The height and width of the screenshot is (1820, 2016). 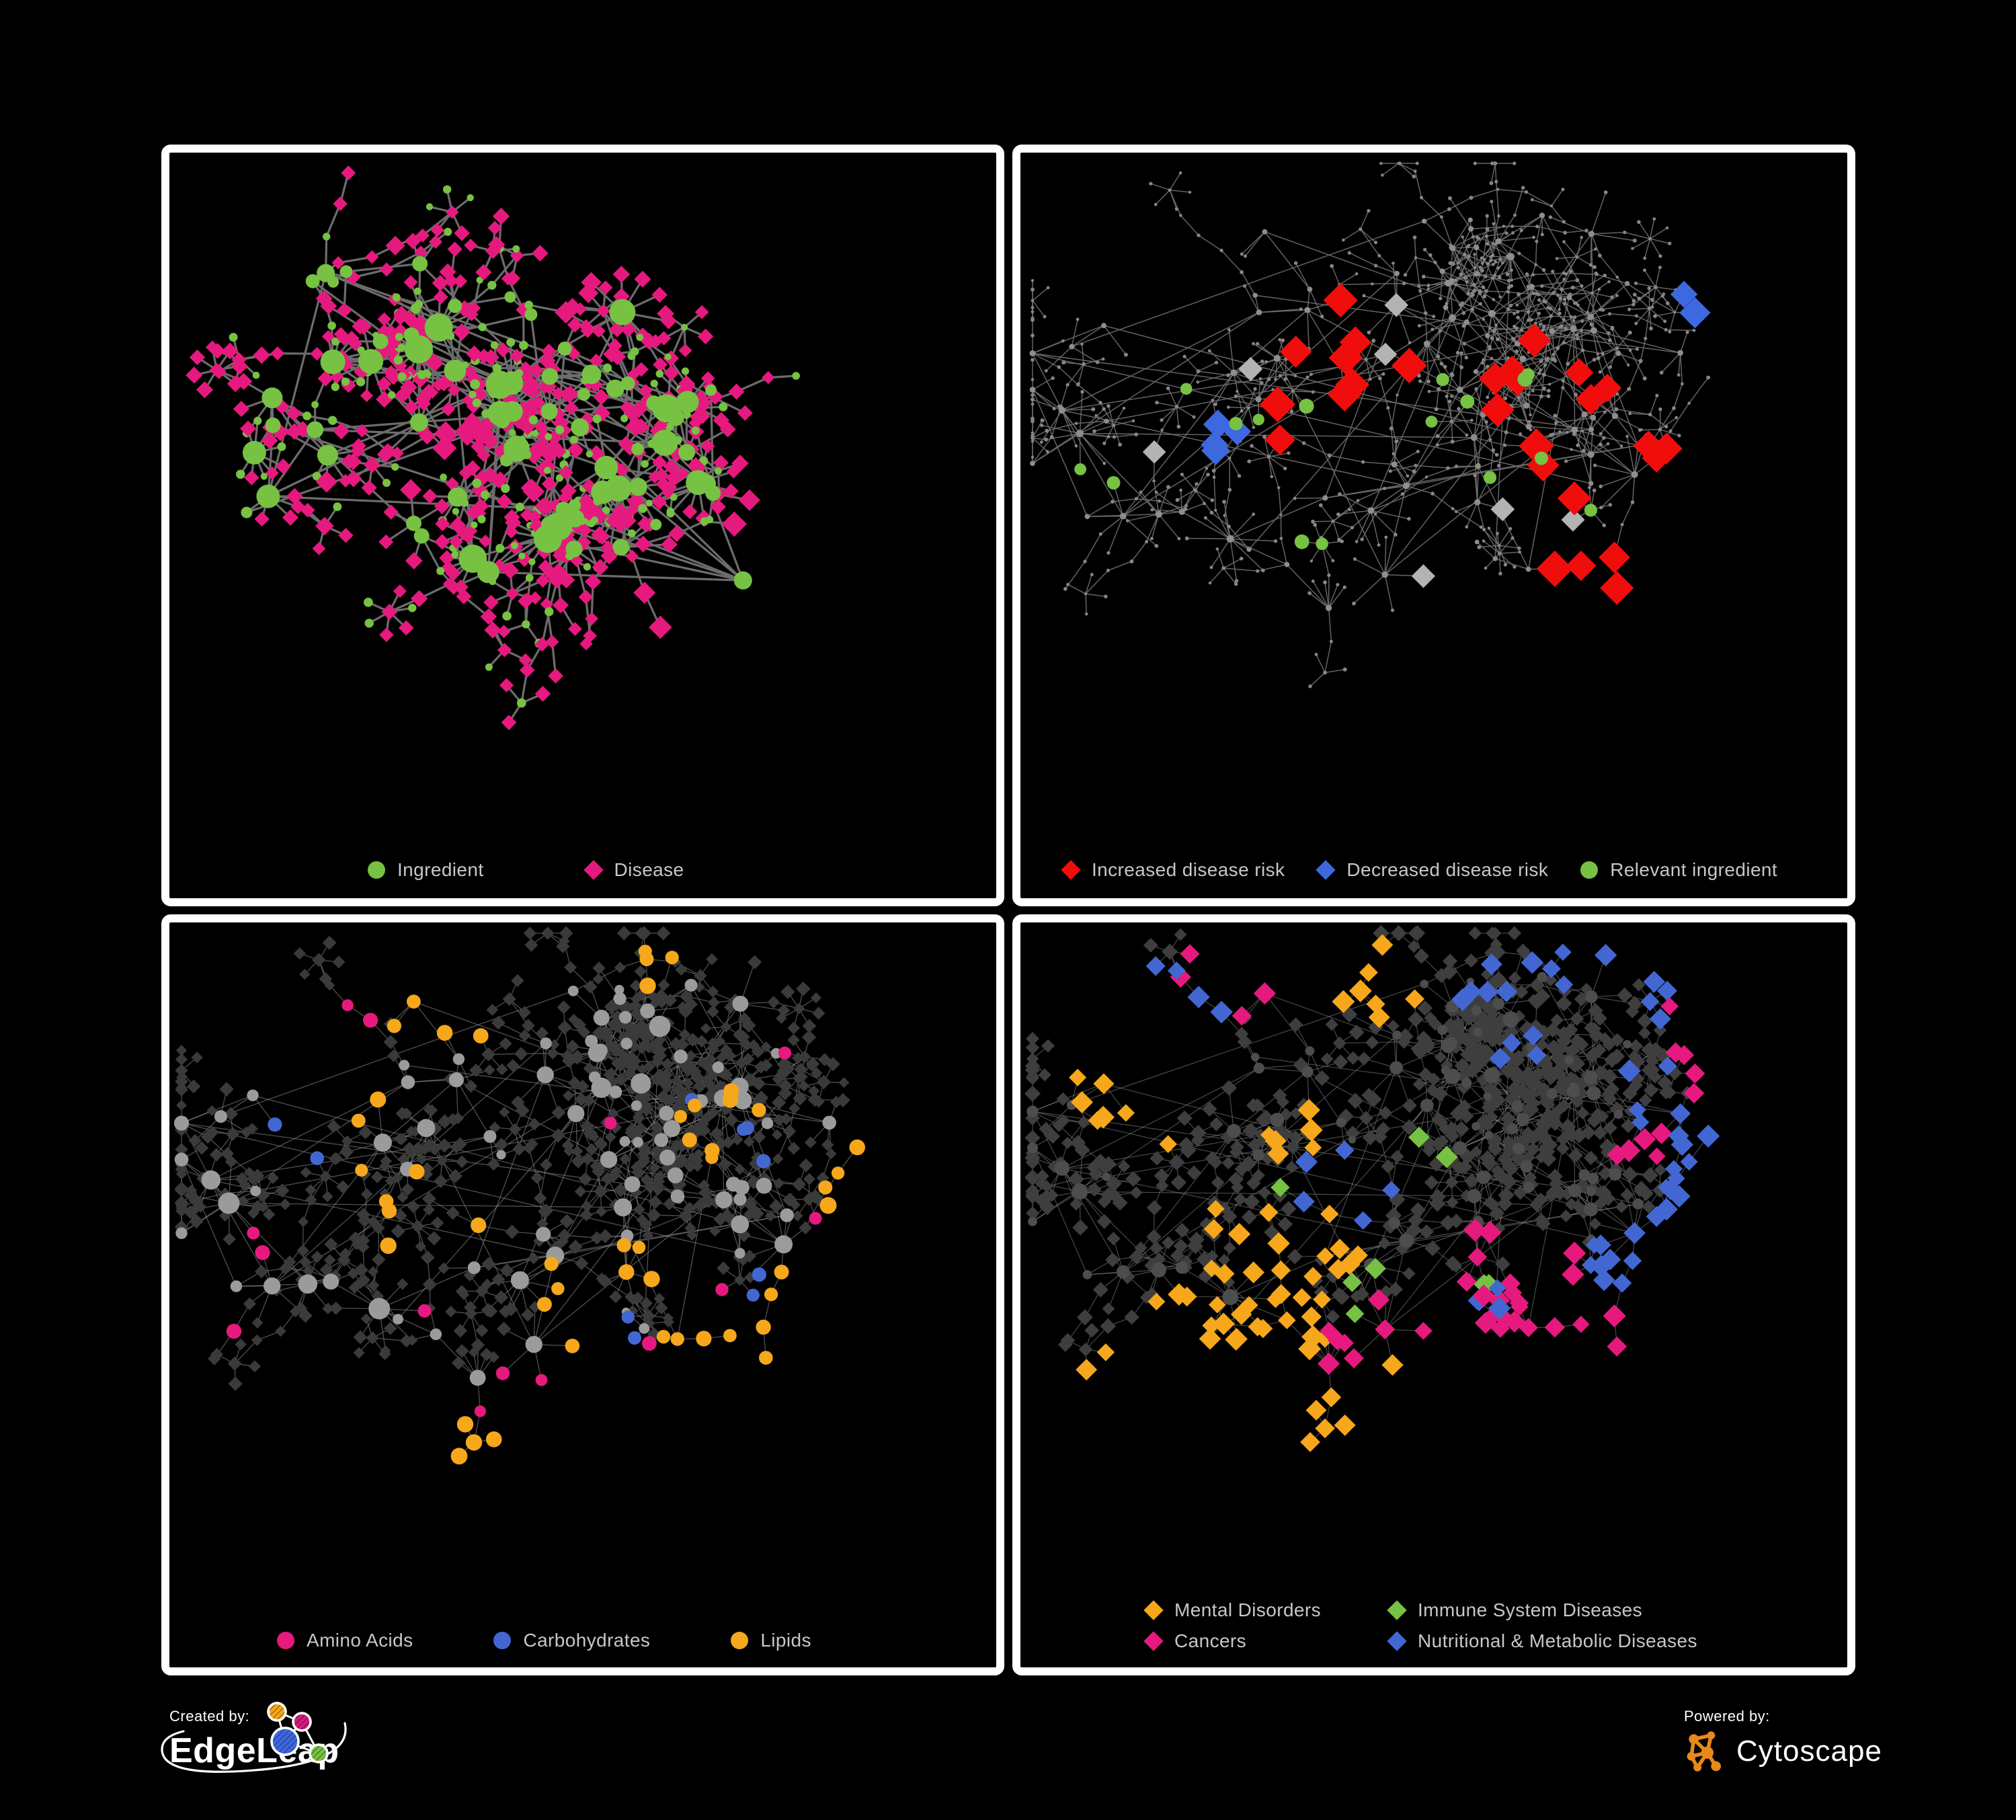 I want to click on created-by-label: Created by:, so click(x=209, y=1716).